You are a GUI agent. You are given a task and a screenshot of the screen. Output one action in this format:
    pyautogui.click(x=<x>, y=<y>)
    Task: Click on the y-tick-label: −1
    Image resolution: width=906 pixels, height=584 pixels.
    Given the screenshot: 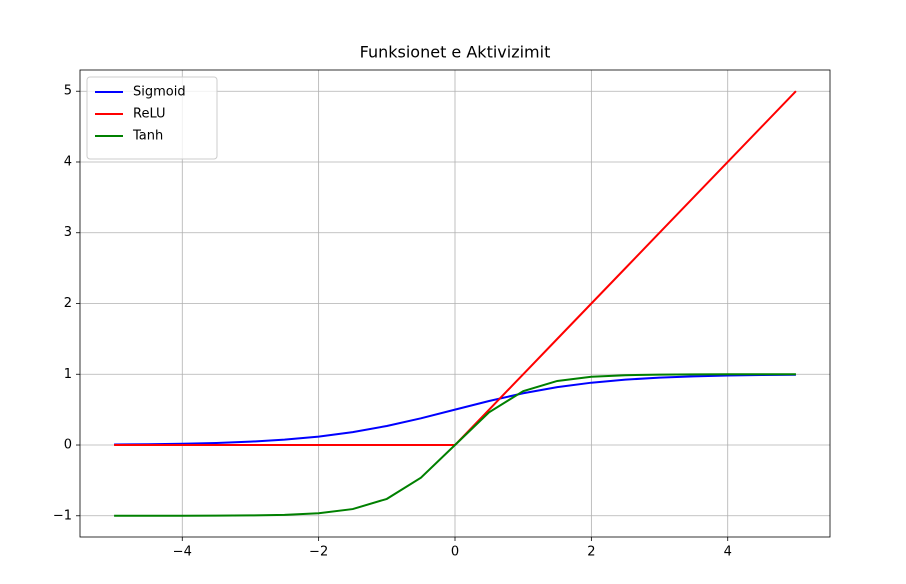 What is the action you would take?
    pyautogui.click(x=62, y=515)
    